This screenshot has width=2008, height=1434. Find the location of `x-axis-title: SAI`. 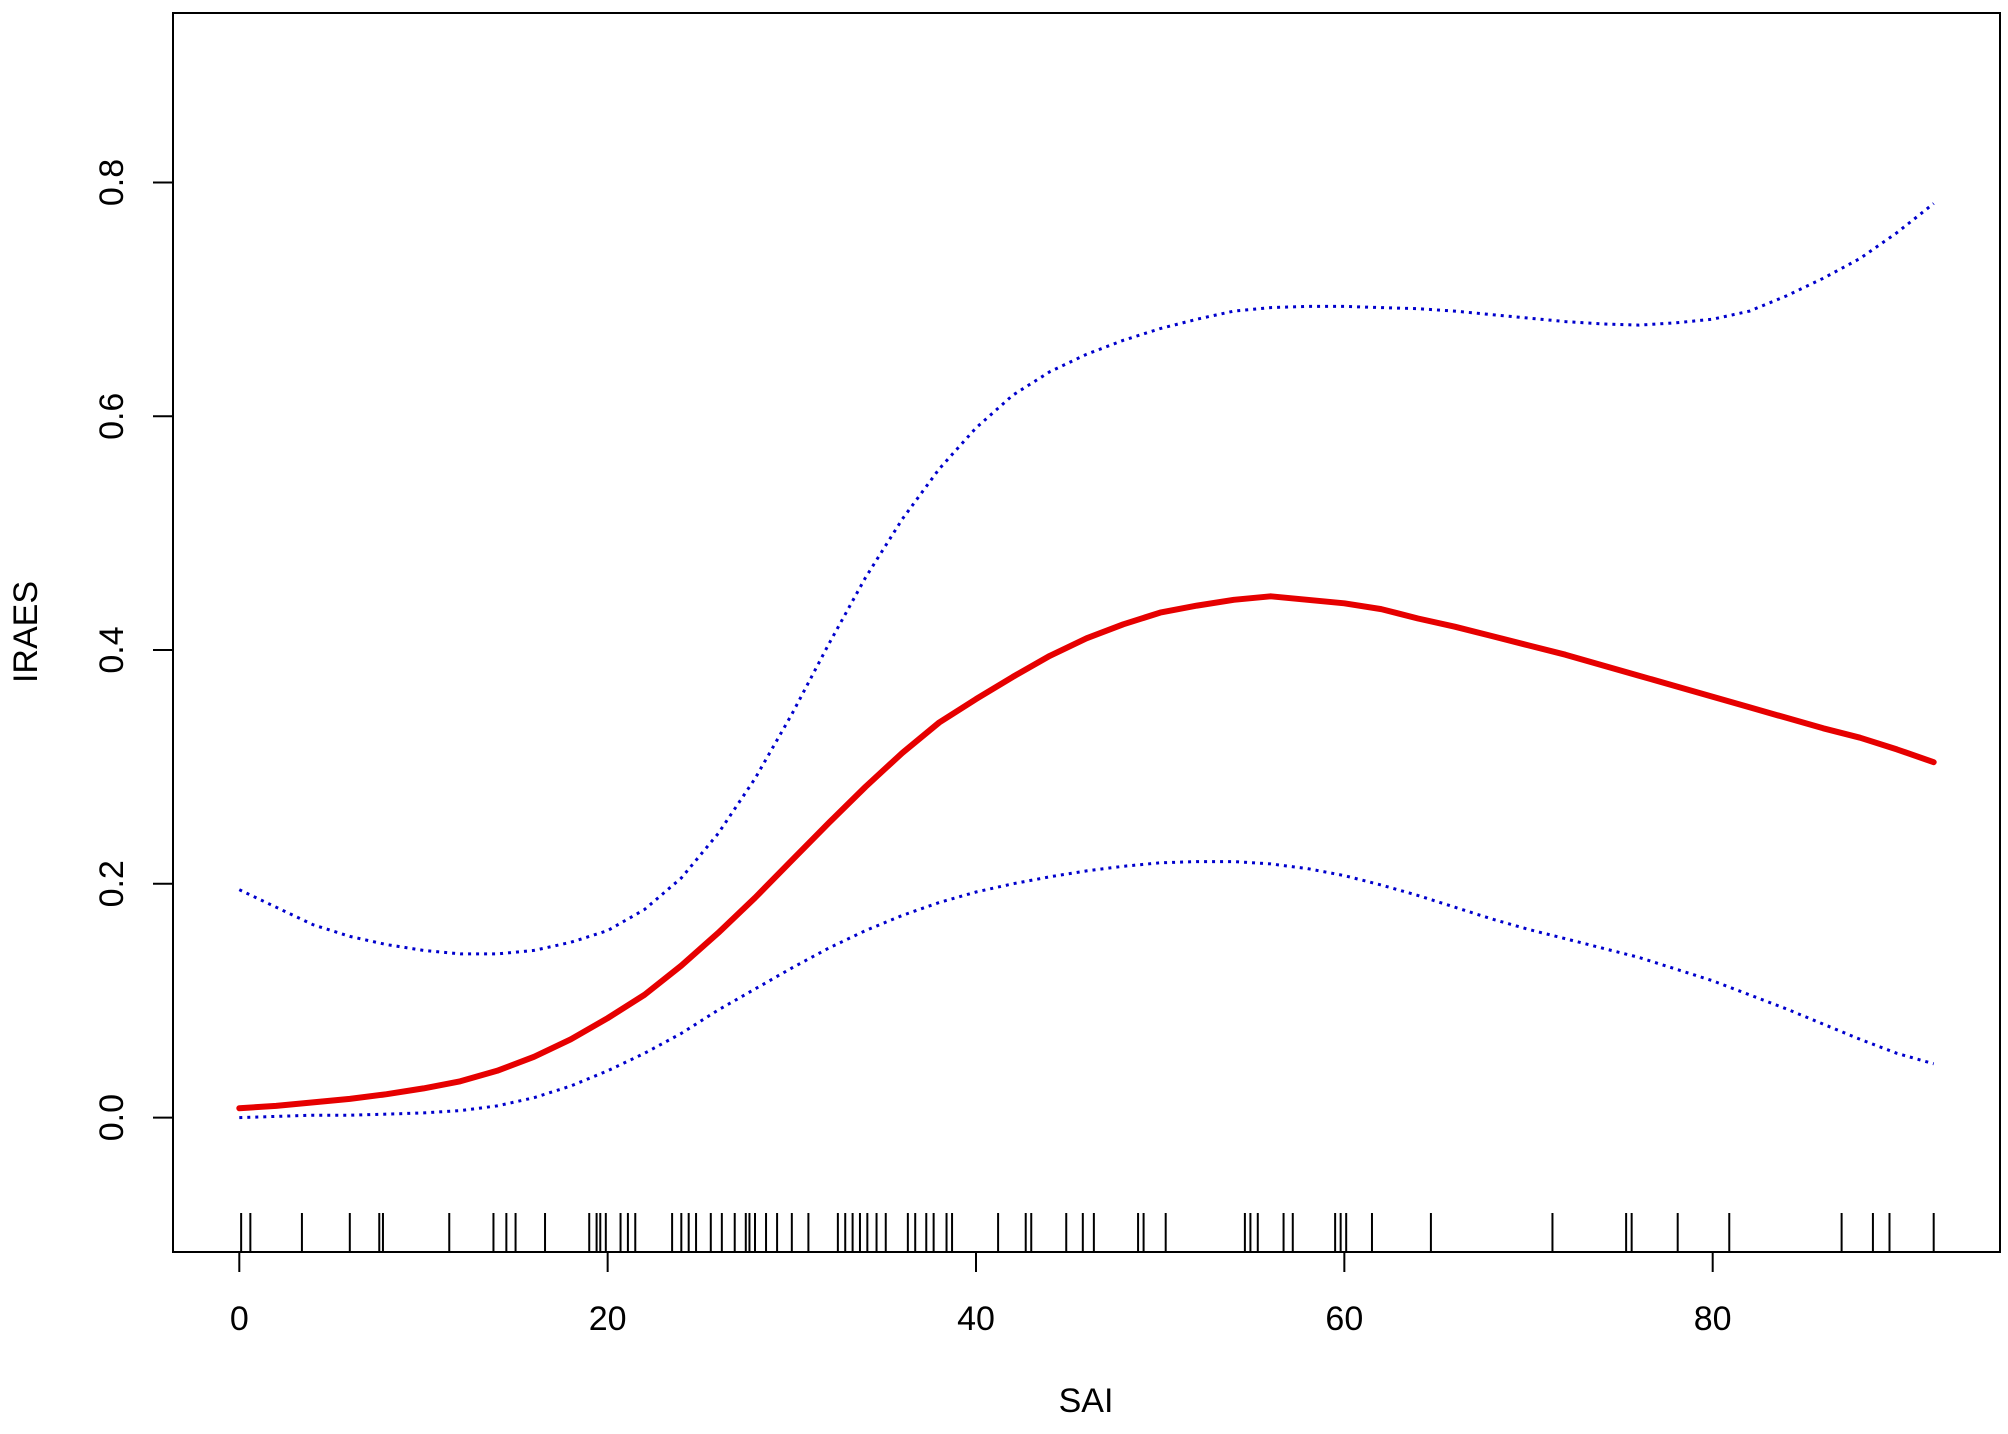

x-axis-title: SAI is located at coordinates (1086, 1401).